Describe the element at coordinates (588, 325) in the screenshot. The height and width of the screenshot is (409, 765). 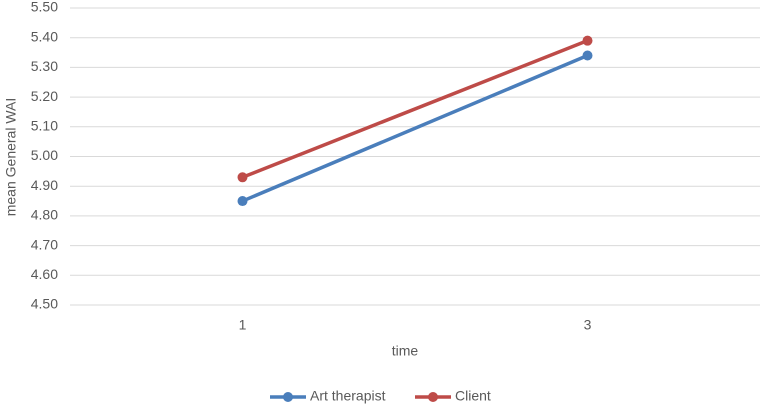
I see `x-tick-label: 3` at that location.